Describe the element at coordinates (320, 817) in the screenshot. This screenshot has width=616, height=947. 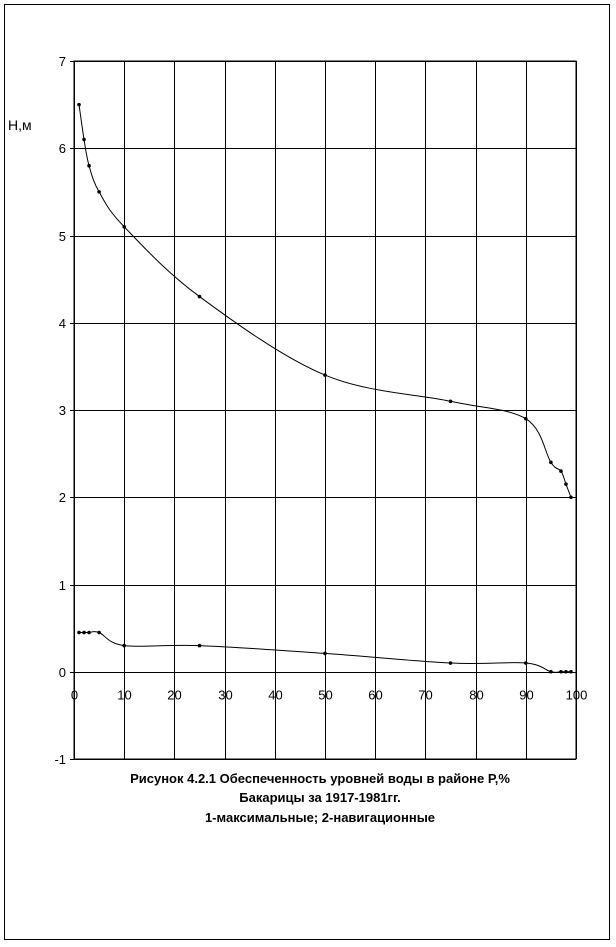
I see `caption-line-3: 1-максимальные; 2-навигационные` at that location.